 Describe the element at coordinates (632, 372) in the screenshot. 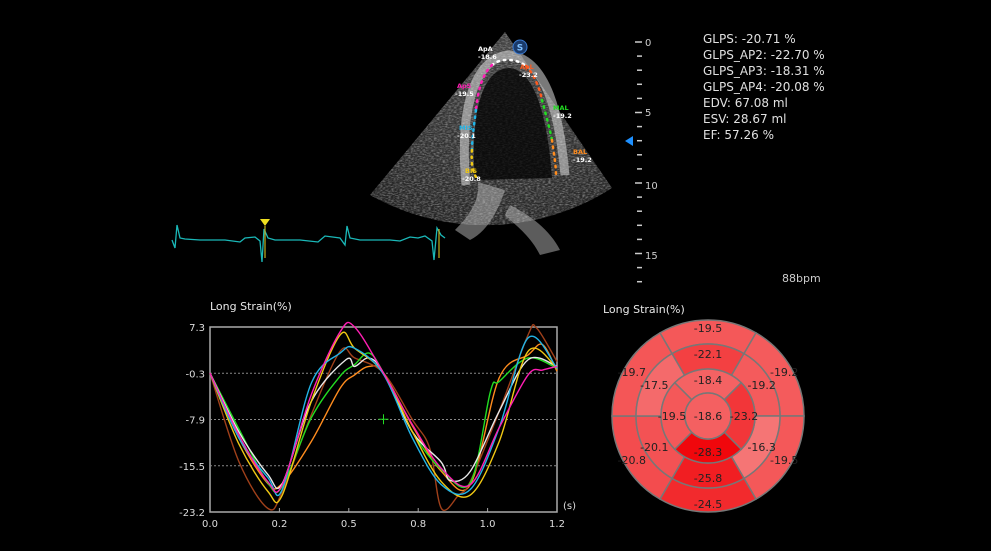

I see `basal-segment-value: -19.7` at that location.